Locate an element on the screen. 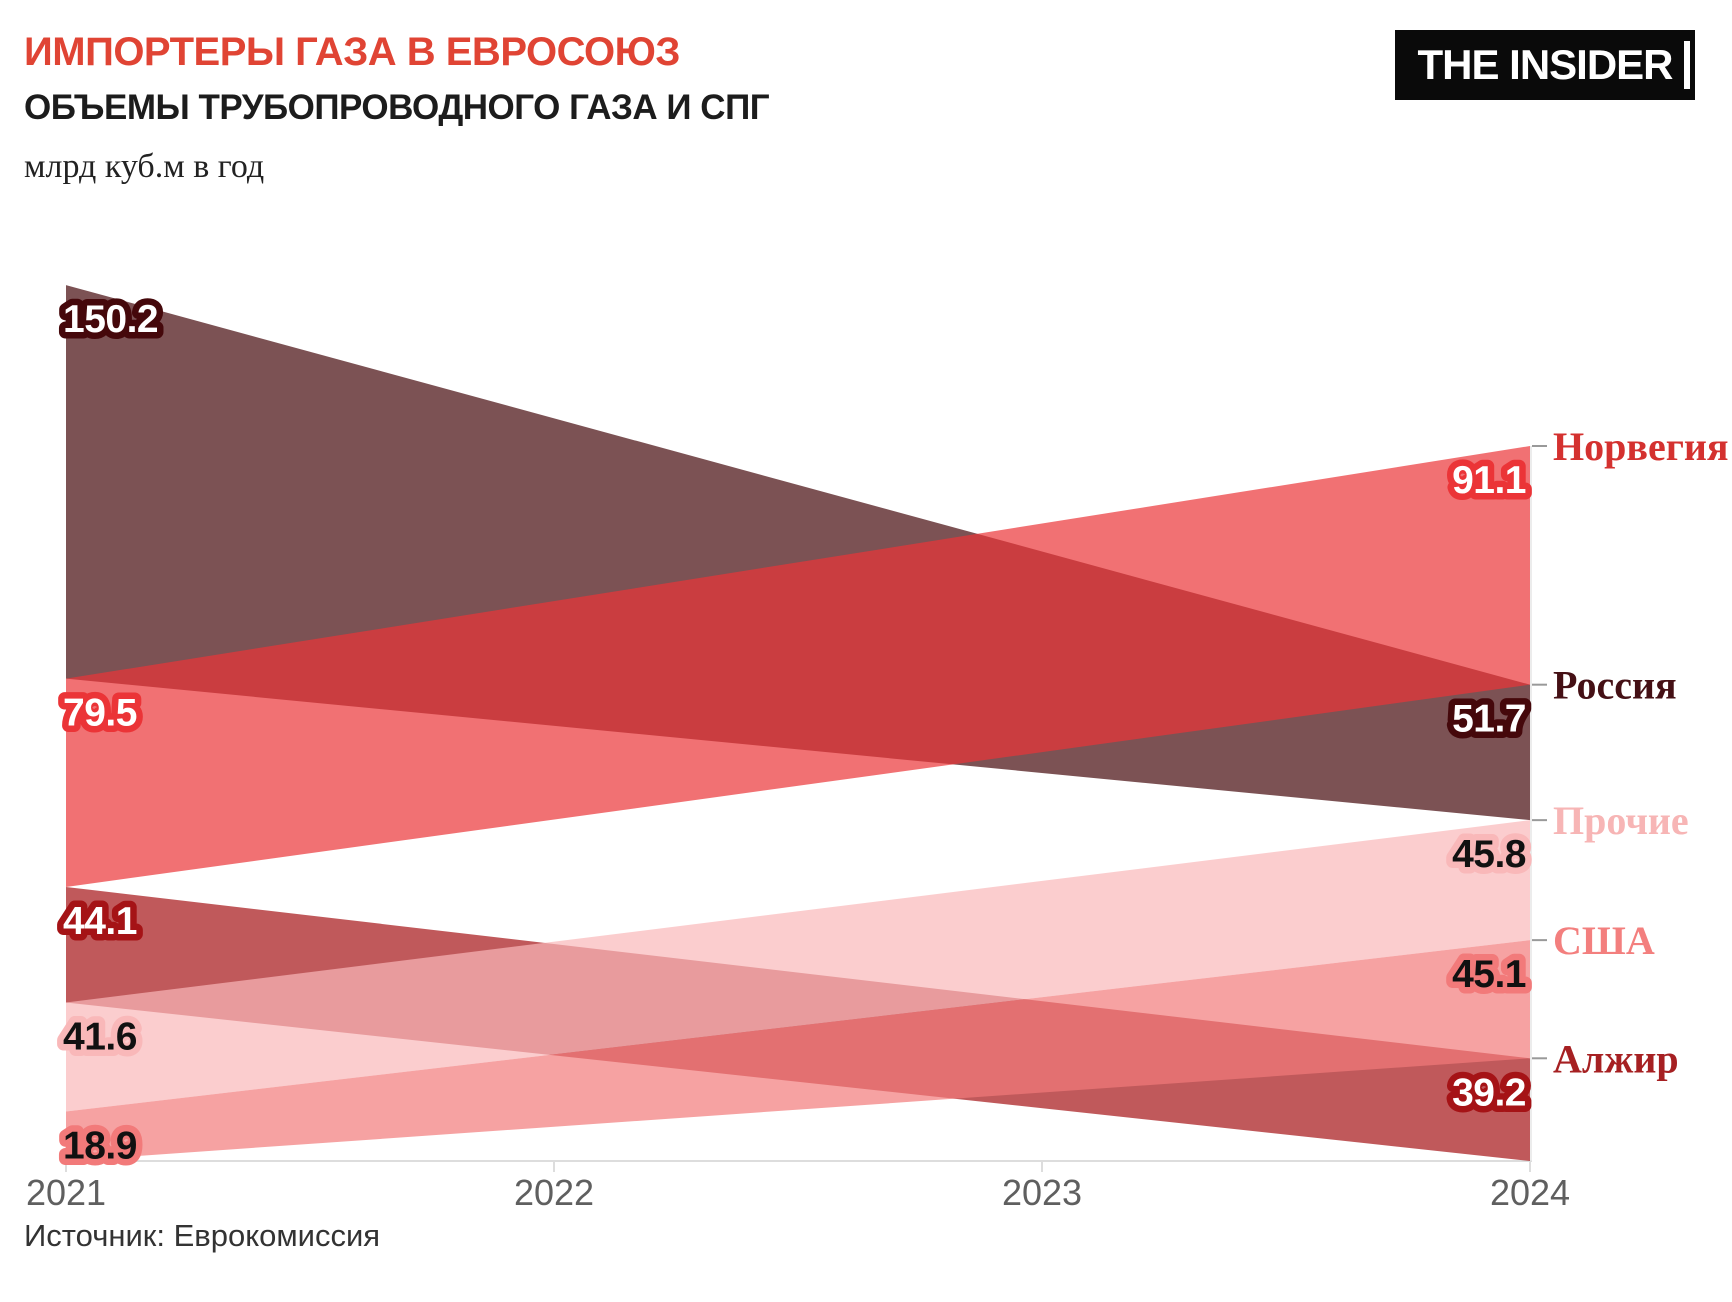 This screenshot has height=1302, width=1732. value-label-others-2024: 45.8 is located at coordinates (1489, 854).